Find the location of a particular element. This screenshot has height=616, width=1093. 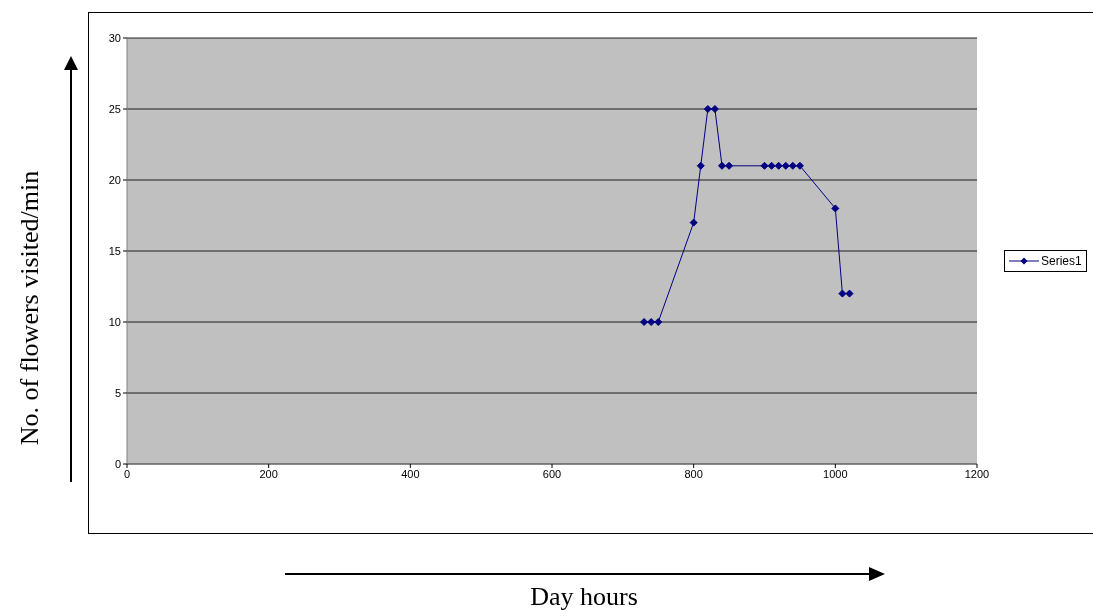

y-axis-title: No. of flowers visited/min is located at coordinates (30, 308).